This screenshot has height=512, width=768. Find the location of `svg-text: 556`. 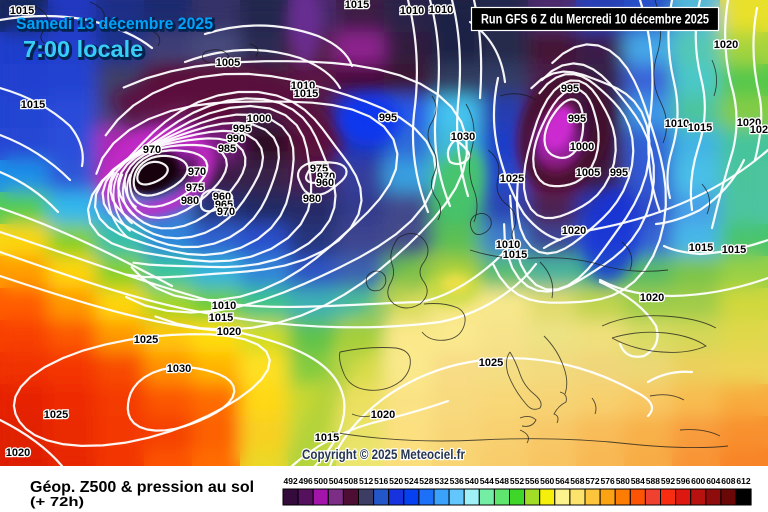

svg-text: 556 is located at coordinates (532, 481).